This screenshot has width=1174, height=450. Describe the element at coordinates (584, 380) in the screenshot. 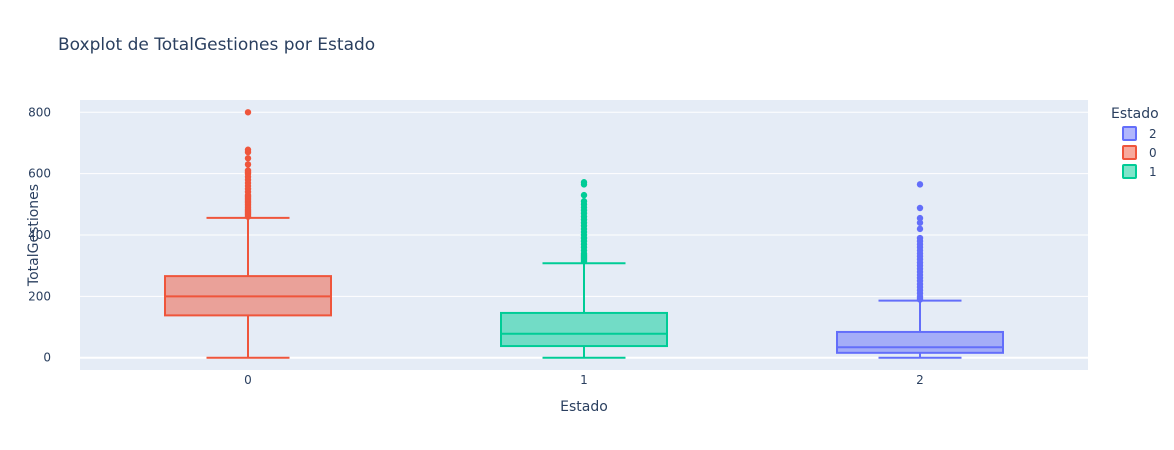

I see `x-tick-label: 1` at that location.